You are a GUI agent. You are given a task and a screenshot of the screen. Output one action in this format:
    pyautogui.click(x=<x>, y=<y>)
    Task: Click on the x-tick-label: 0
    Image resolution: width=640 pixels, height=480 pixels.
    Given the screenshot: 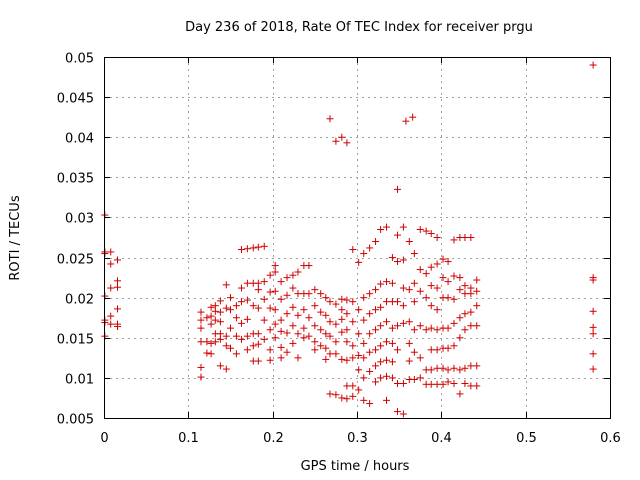 What is the action you would take?
    pyautogui.click(x=104, y=438)
    